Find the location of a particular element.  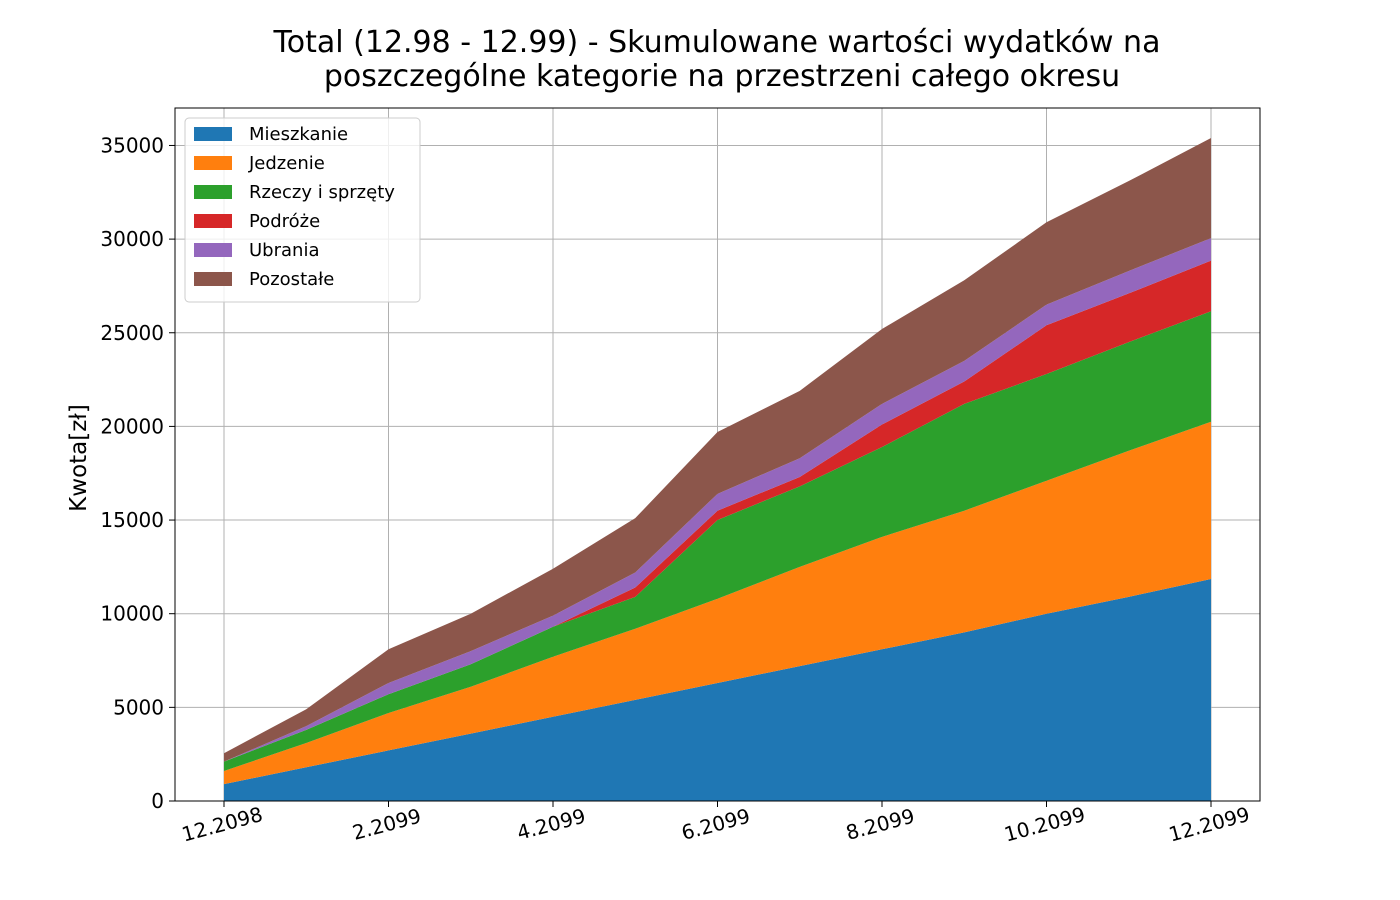

y-tick-label: 20000 is located at coordinates (132, 426).